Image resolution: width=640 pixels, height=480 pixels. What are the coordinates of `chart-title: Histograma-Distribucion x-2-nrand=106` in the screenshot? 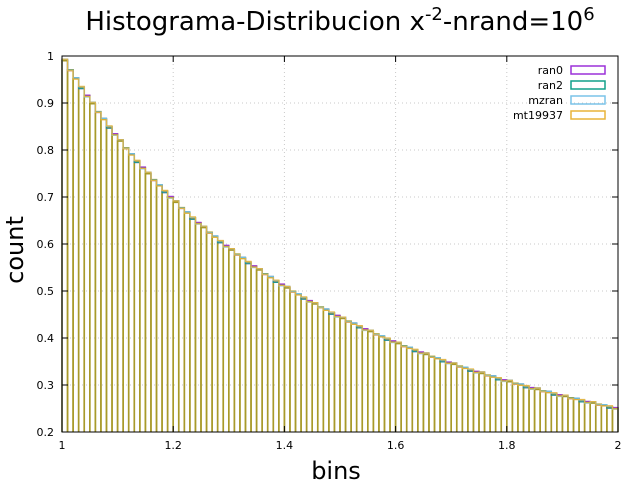 It's located at (339, 20).